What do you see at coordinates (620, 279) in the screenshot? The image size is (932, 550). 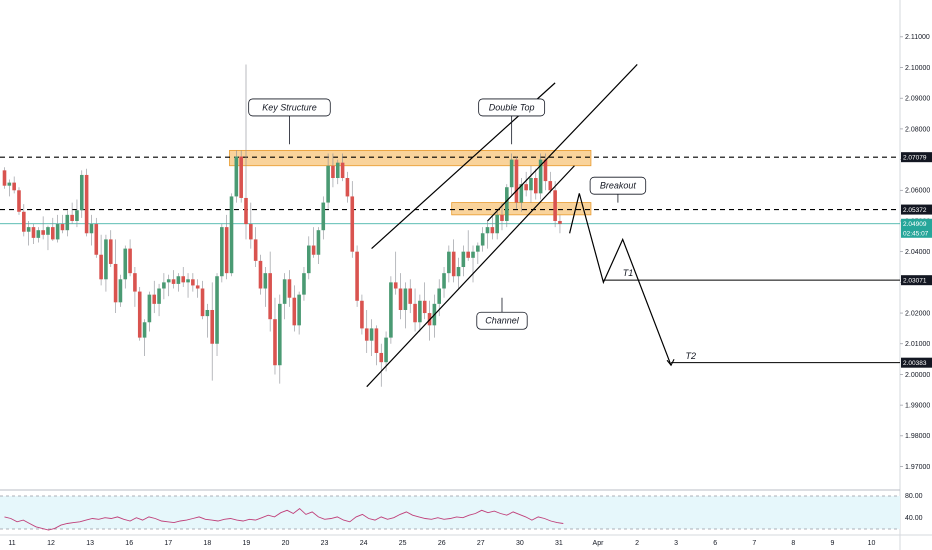 I see `projection-path` at bounding box center [620, 279].